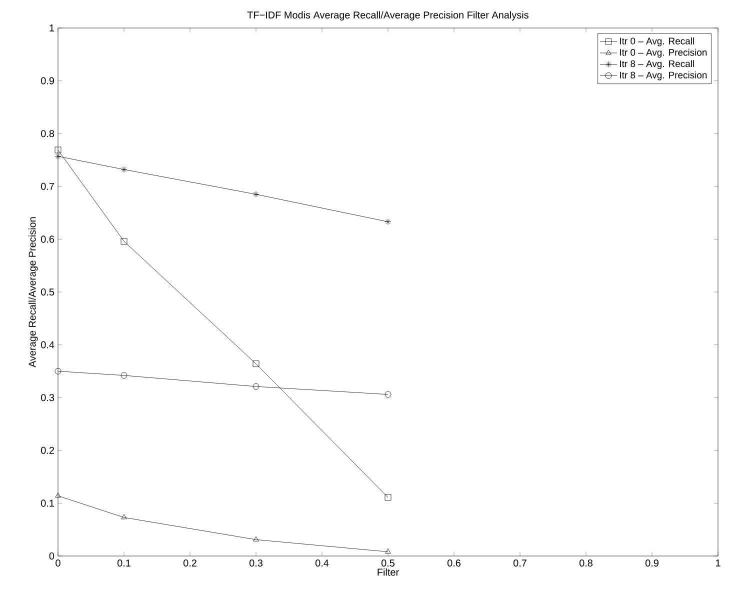 The height and width of the screenshot is (598, 729). What do you see at coordinates (585, 563) in the screenshot?
I see `x-tick-label: 0.8` at bounding box center [585, 563].